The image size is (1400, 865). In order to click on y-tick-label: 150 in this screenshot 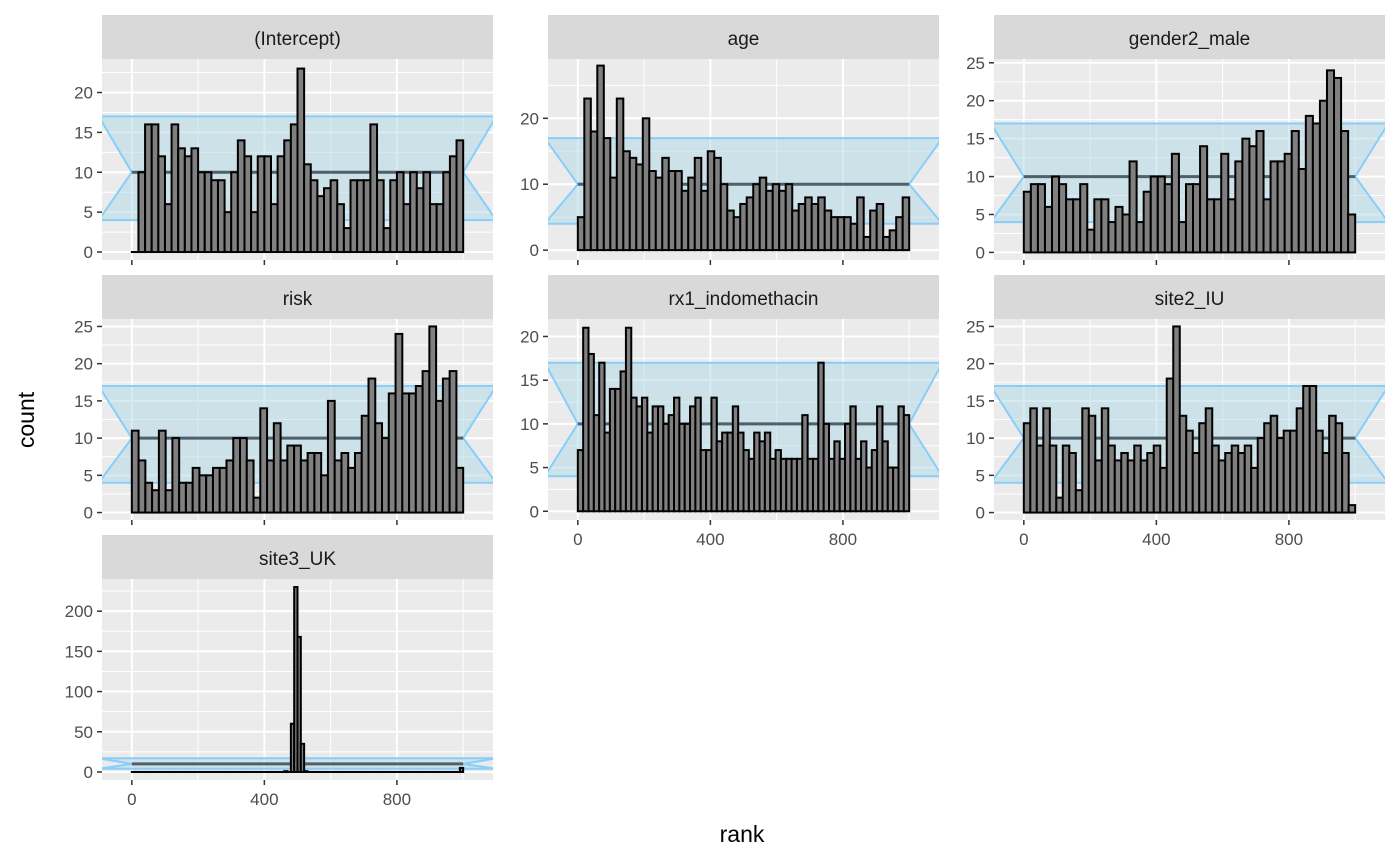, I will do `click(79, 651)`.